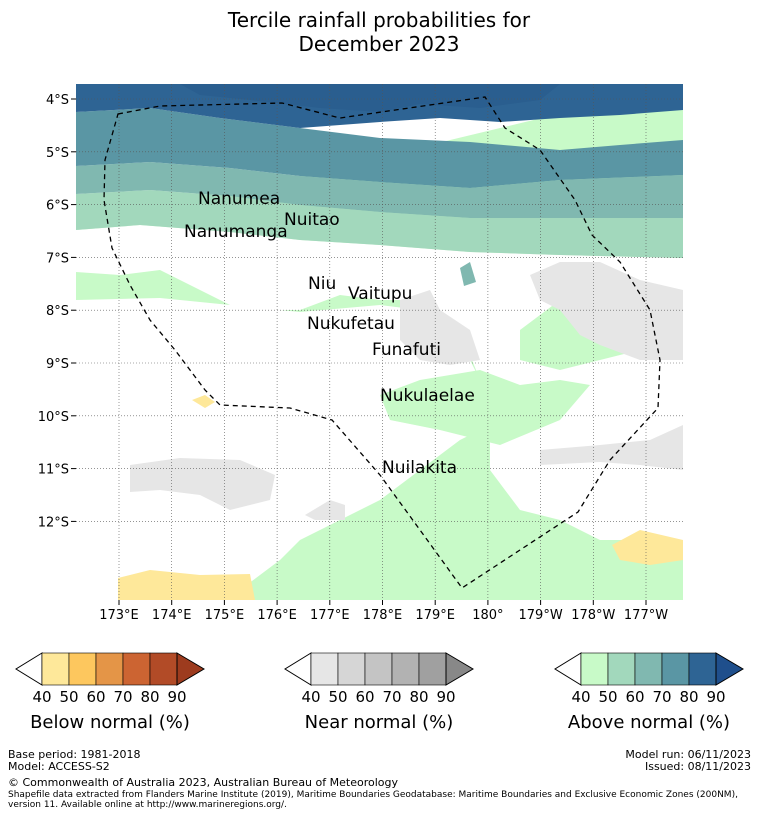 This screenshot has width=758, height=816. I want to click on title-line-2: December 2023, so click(379, 44).